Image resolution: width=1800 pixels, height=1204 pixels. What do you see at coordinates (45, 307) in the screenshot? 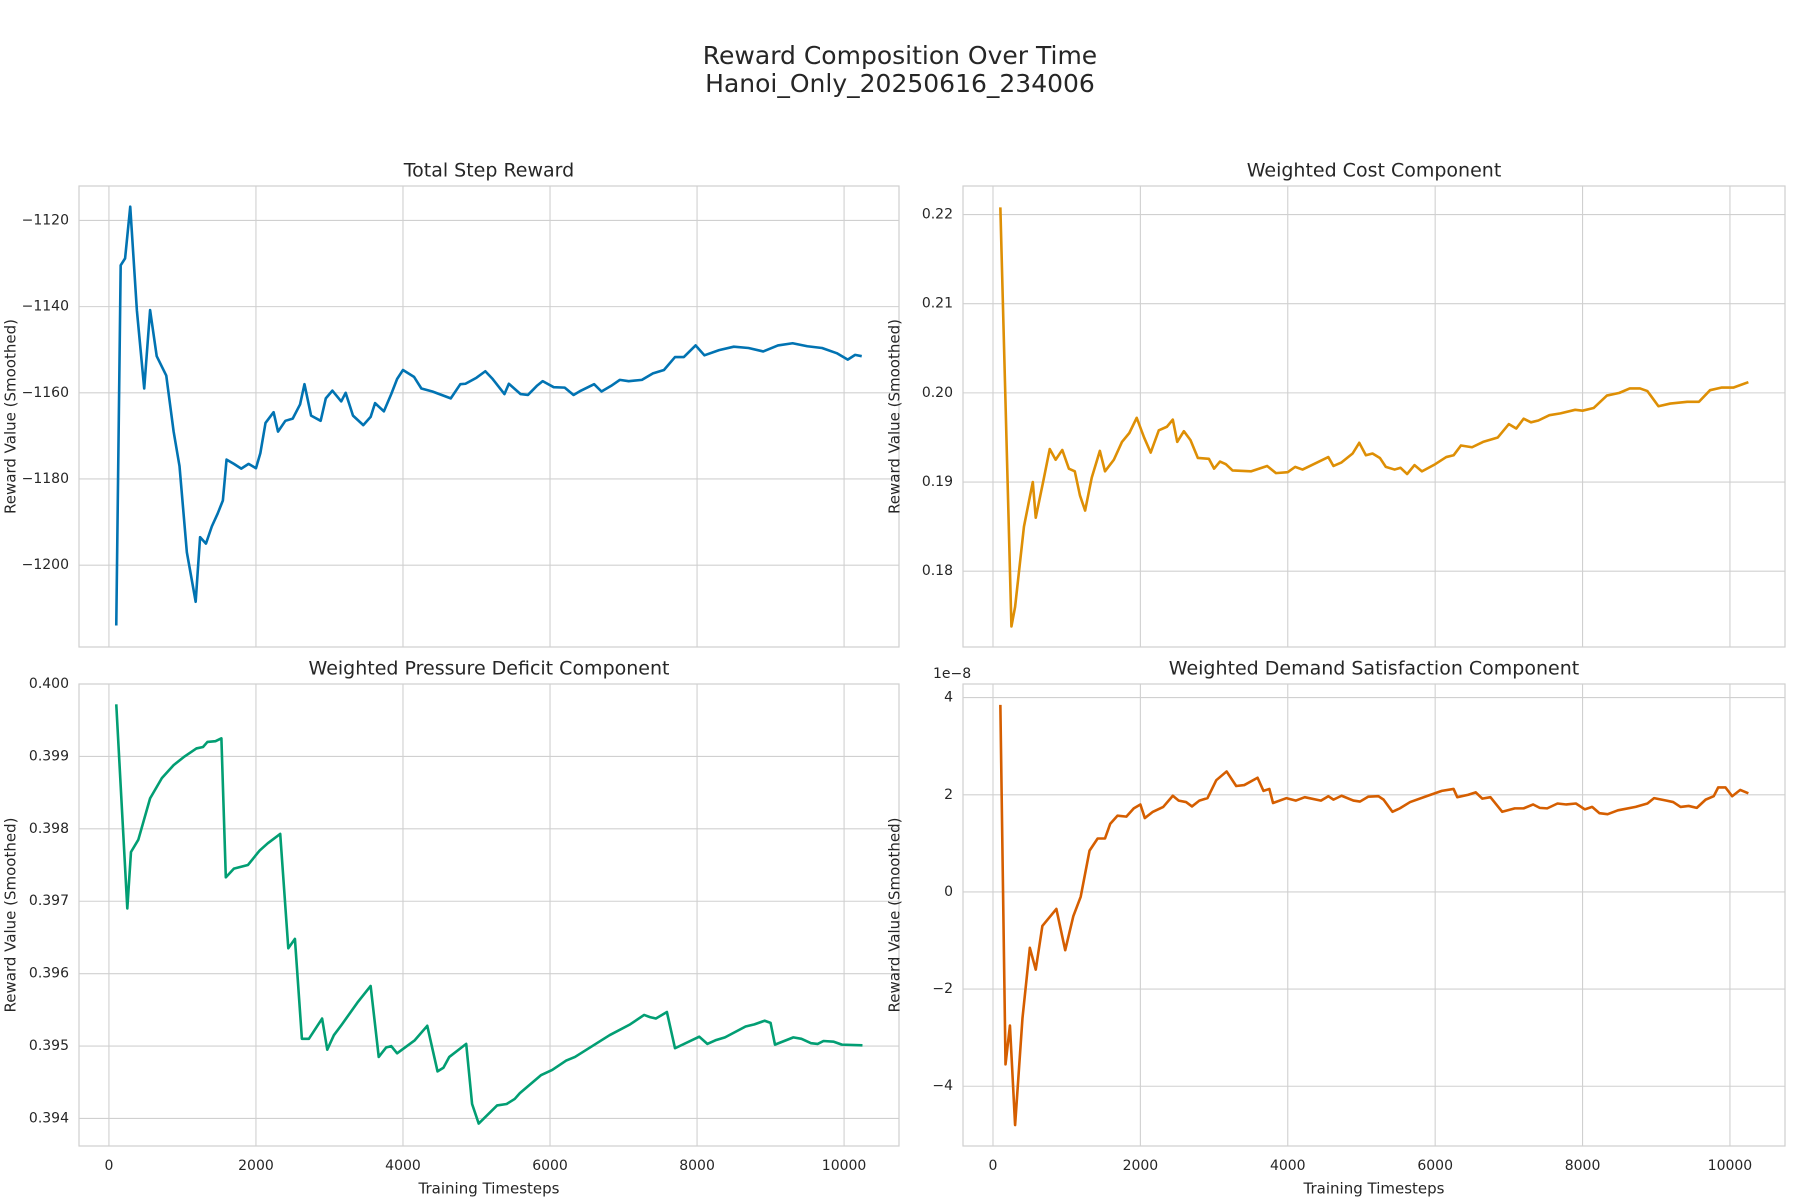
I see `y-tick-label: −1140` at bounding box center [45, 307].